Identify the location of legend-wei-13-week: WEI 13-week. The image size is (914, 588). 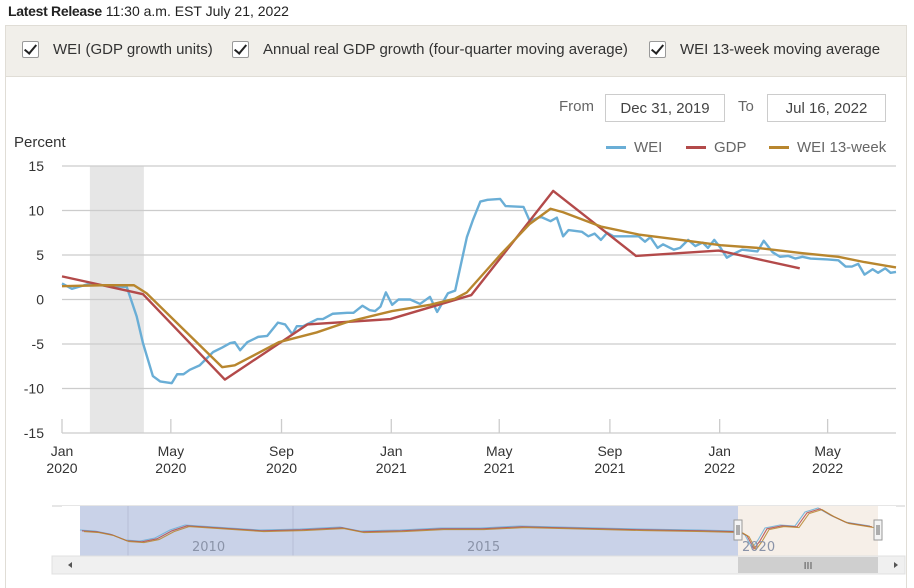
(827, 147).